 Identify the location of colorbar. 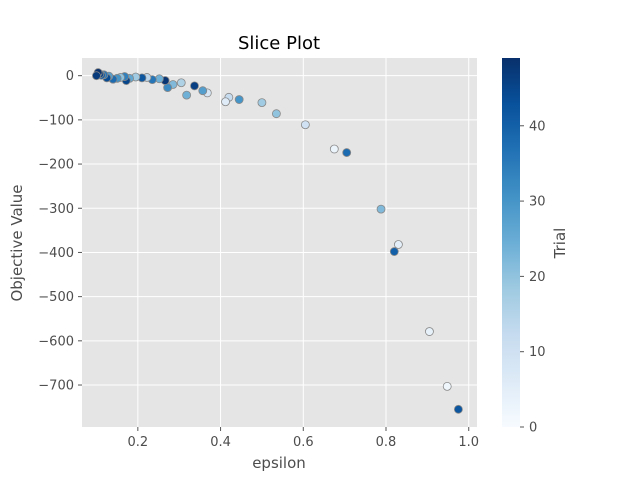
(511, 242).